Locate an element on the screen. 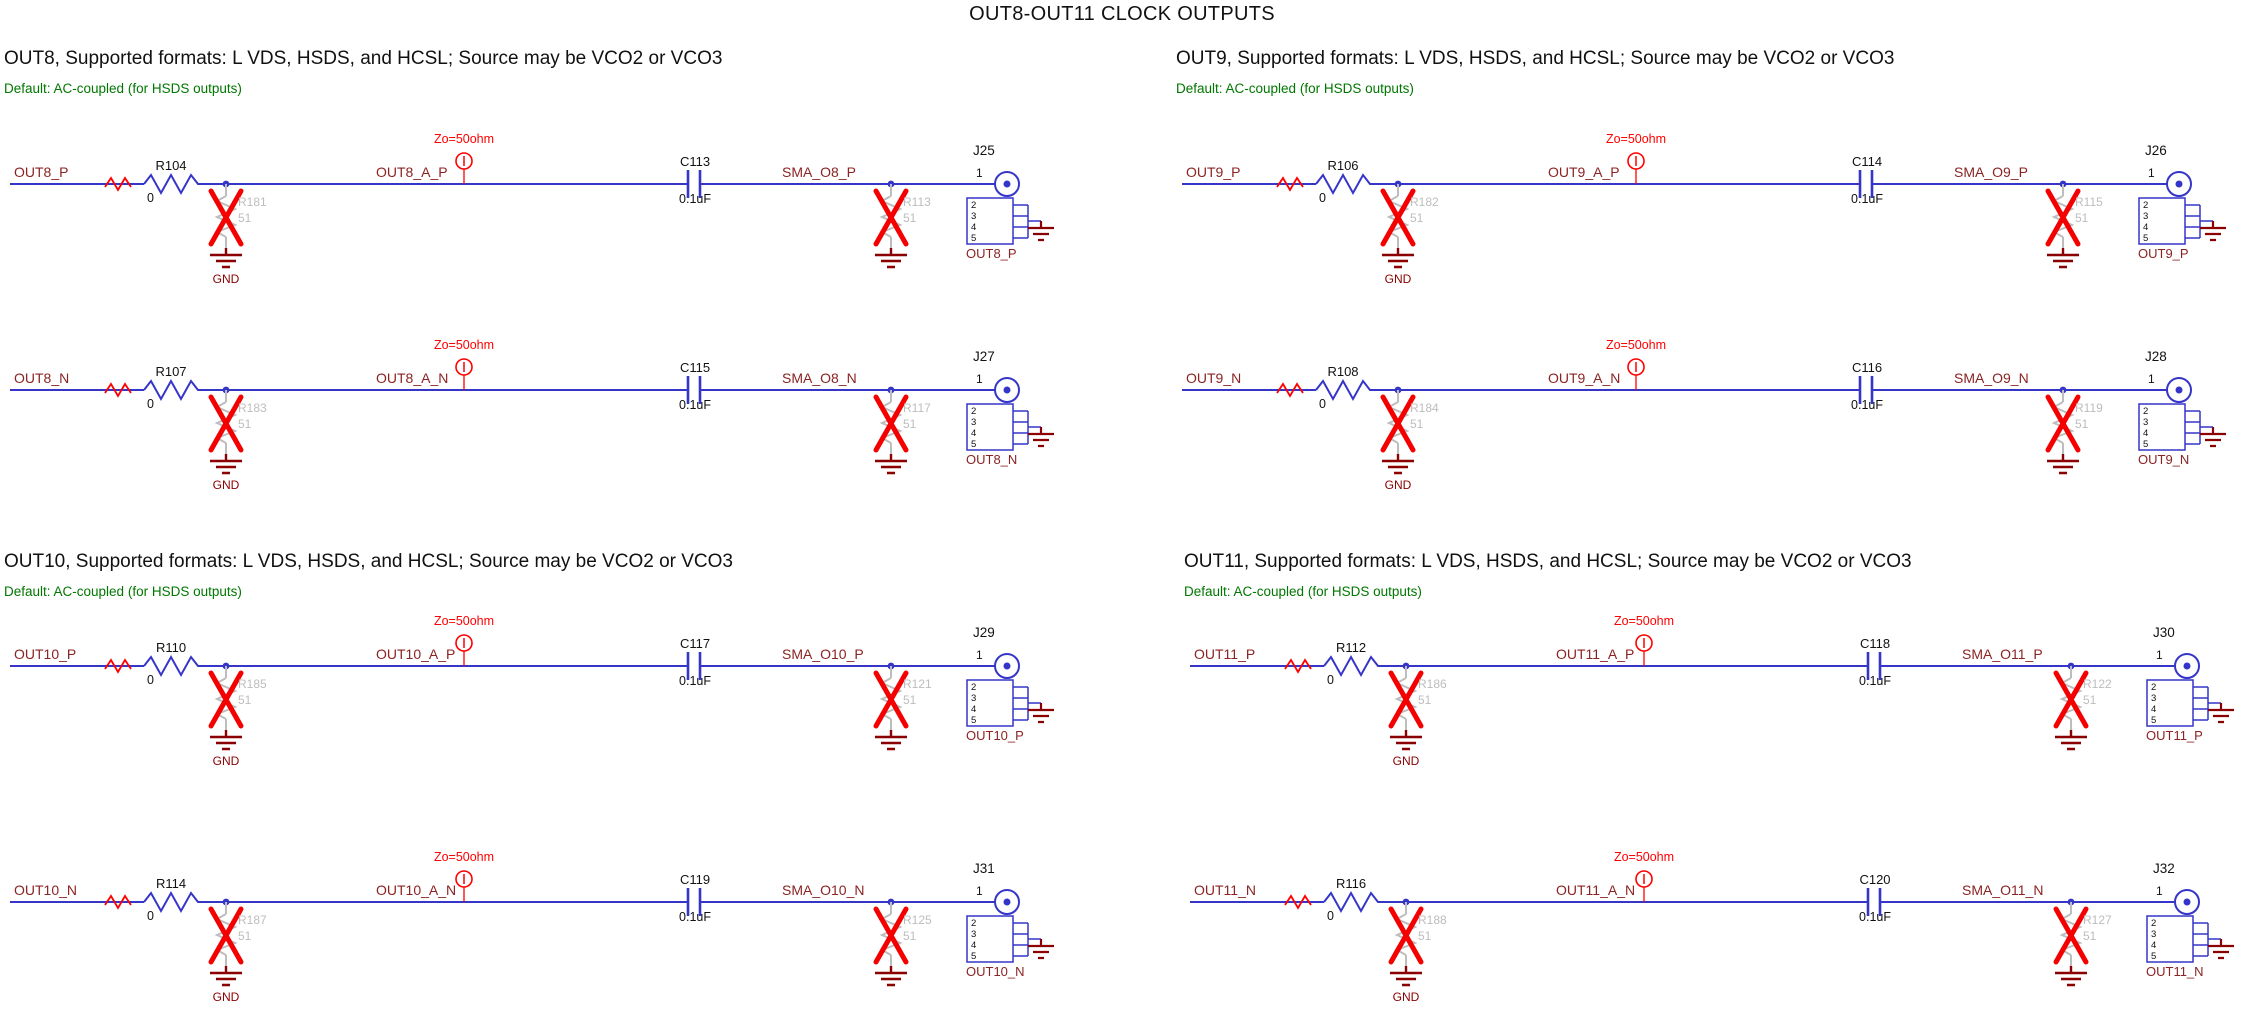  net-label-sma: SMA_O9_P is located at coordinates (1991, 172).